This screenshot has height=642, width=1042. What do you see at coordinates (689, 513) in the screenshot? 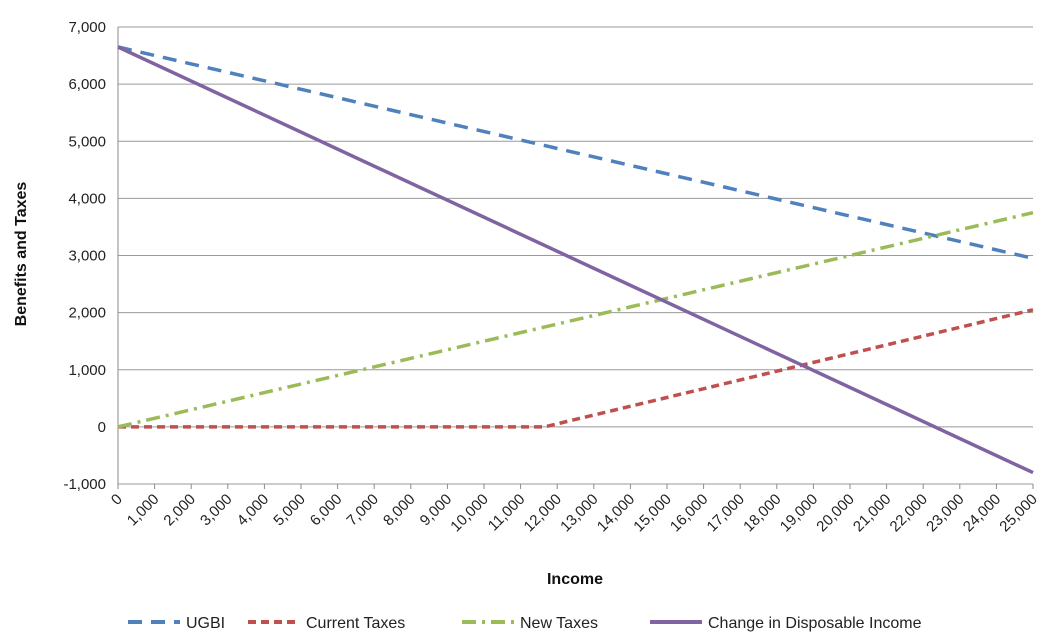
I see `x-tick-label: 16,000` at bounding box center [689, 513].